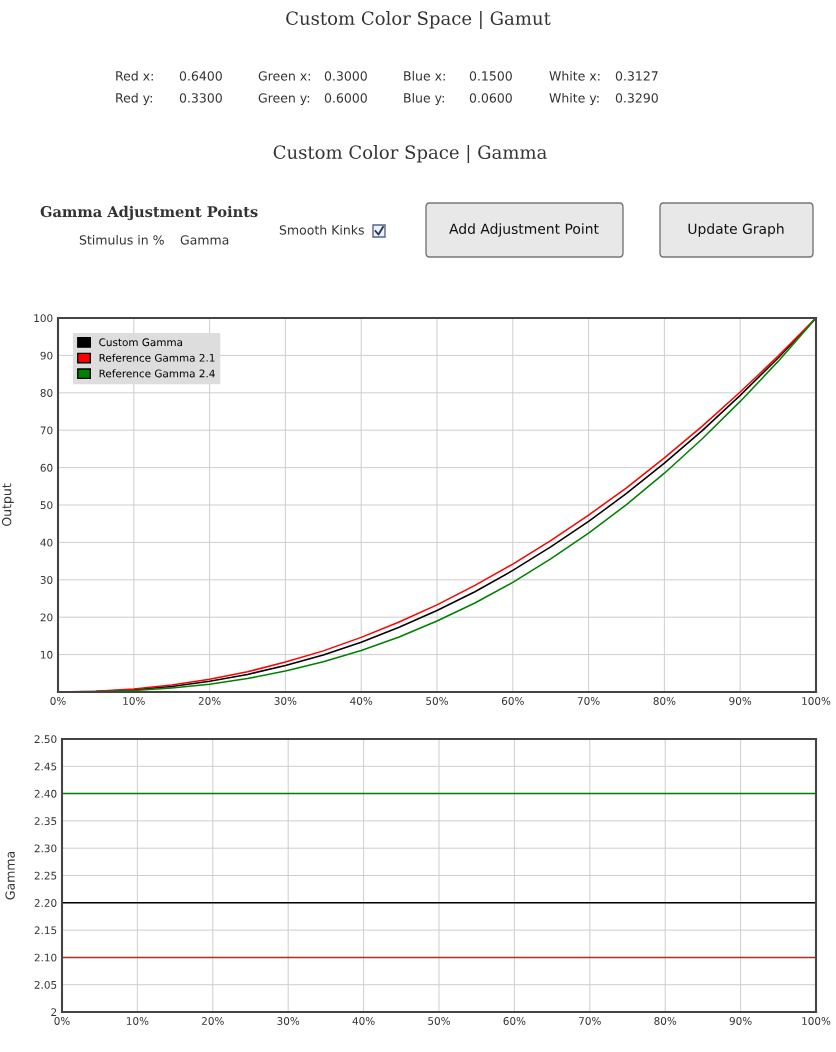  Describe the element at coordinates (45, 821) in the screenshot. I see `y-tick-label: 2.35` at that location.